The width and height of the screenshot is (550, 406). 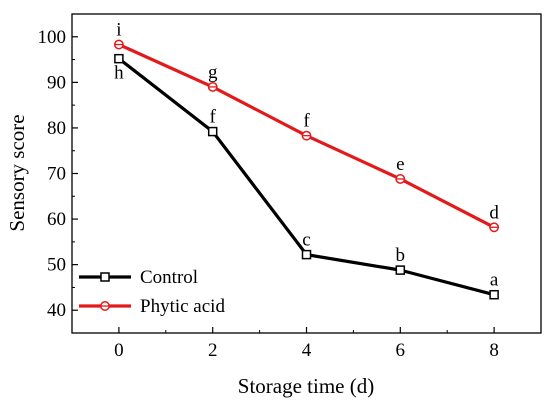 I want to click on point-label: d, so click(x=494, y=212).